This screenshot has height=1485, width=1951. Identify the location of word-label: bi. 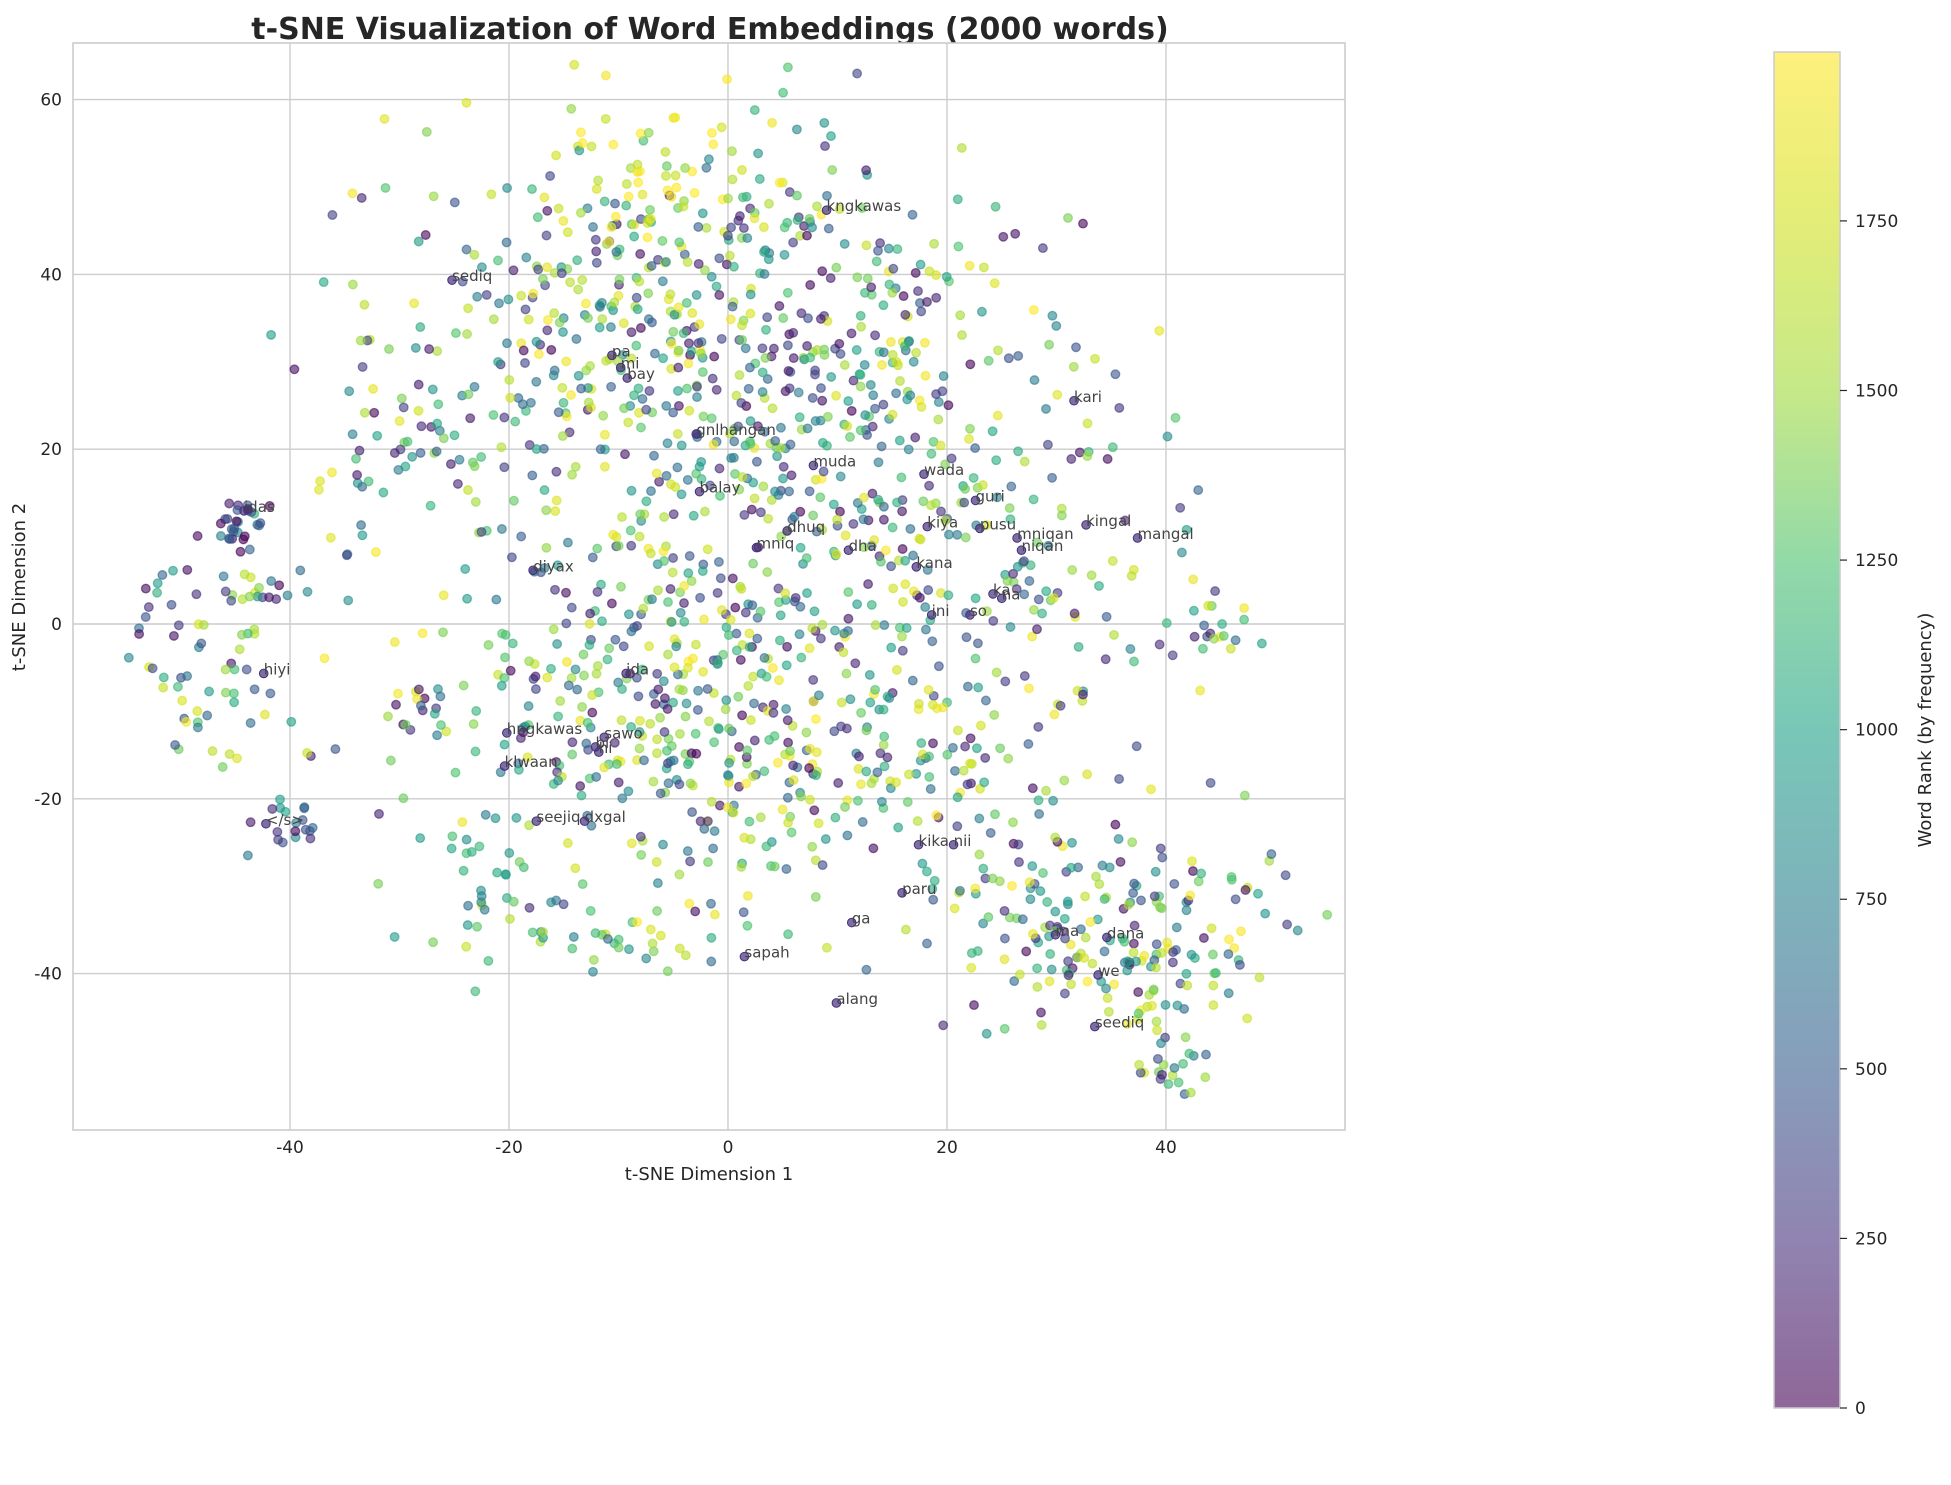
(603, 743).